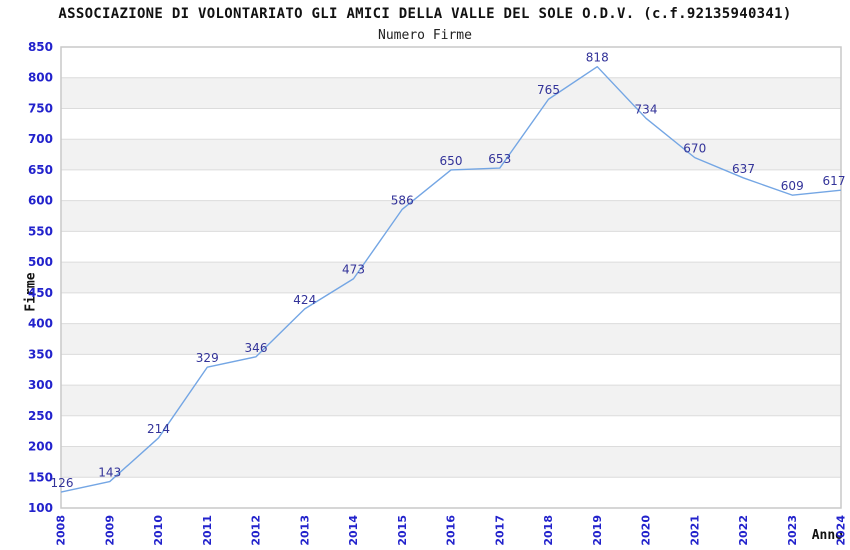 The height and width of the screenshot is (550, 850). I want to click on data-point-label: 214, so click(158, 429).